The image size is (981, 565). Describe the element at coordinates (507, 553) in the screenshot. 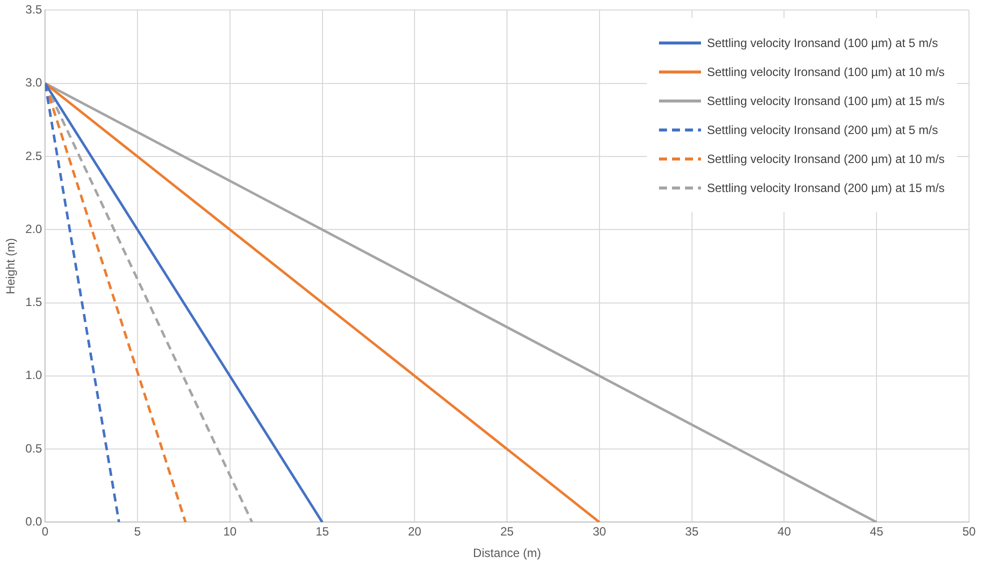

I see `x-axis-title: Distance (m)` at that location.